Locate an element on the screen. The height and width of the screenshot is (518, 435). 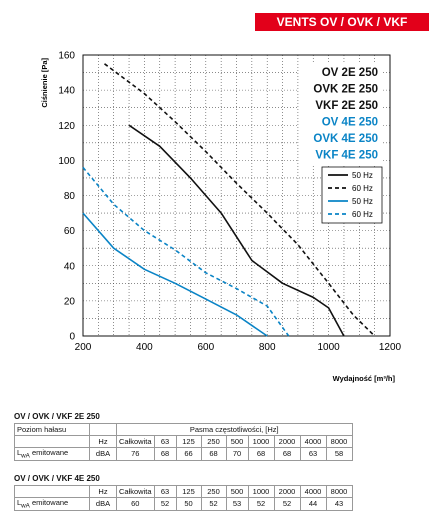
x-tick-label: 200 is located at coordinates (83, 347).